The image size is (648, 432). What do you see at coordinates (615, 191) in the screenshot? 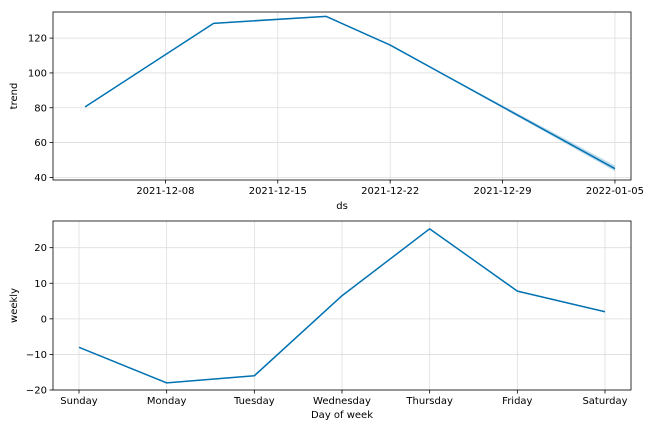
I see `x-tick-label: 2022-01-05` at bounding box center [615, 191].